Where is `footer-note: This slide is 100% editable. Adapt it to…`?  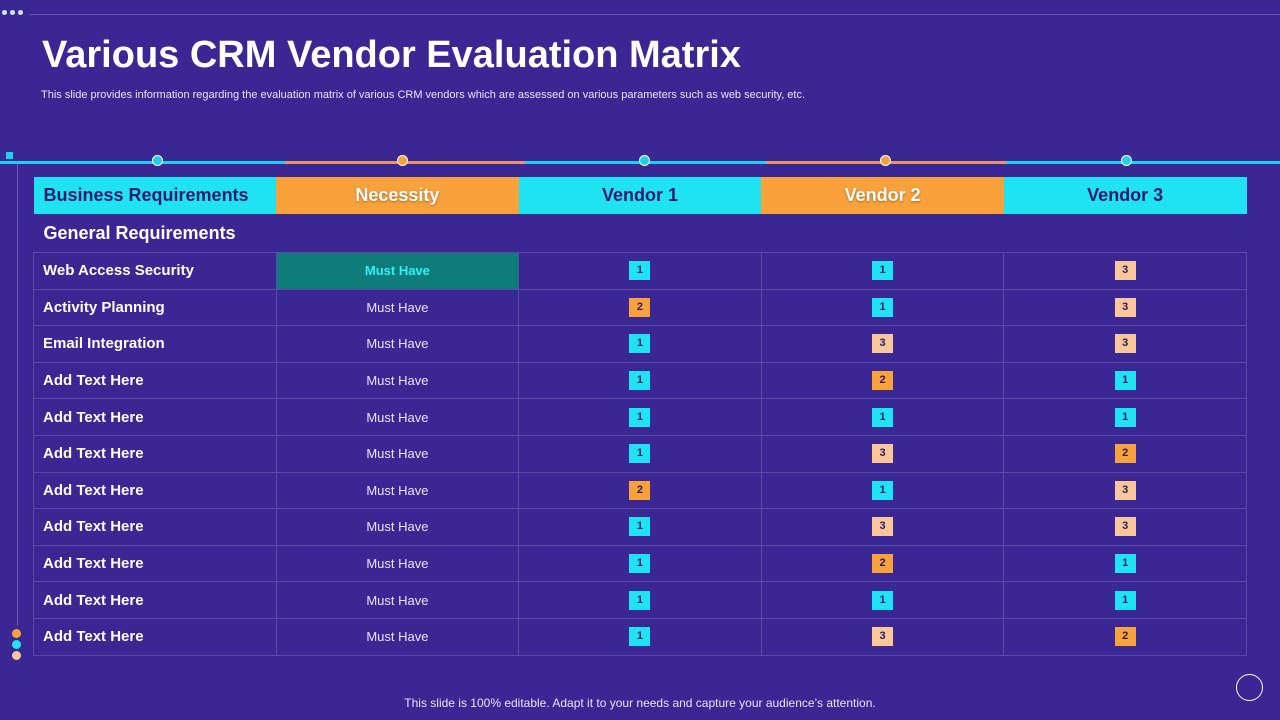 footer-note: This slide is 100% editable. Adapt it to… is located at coordinates (640, 703).